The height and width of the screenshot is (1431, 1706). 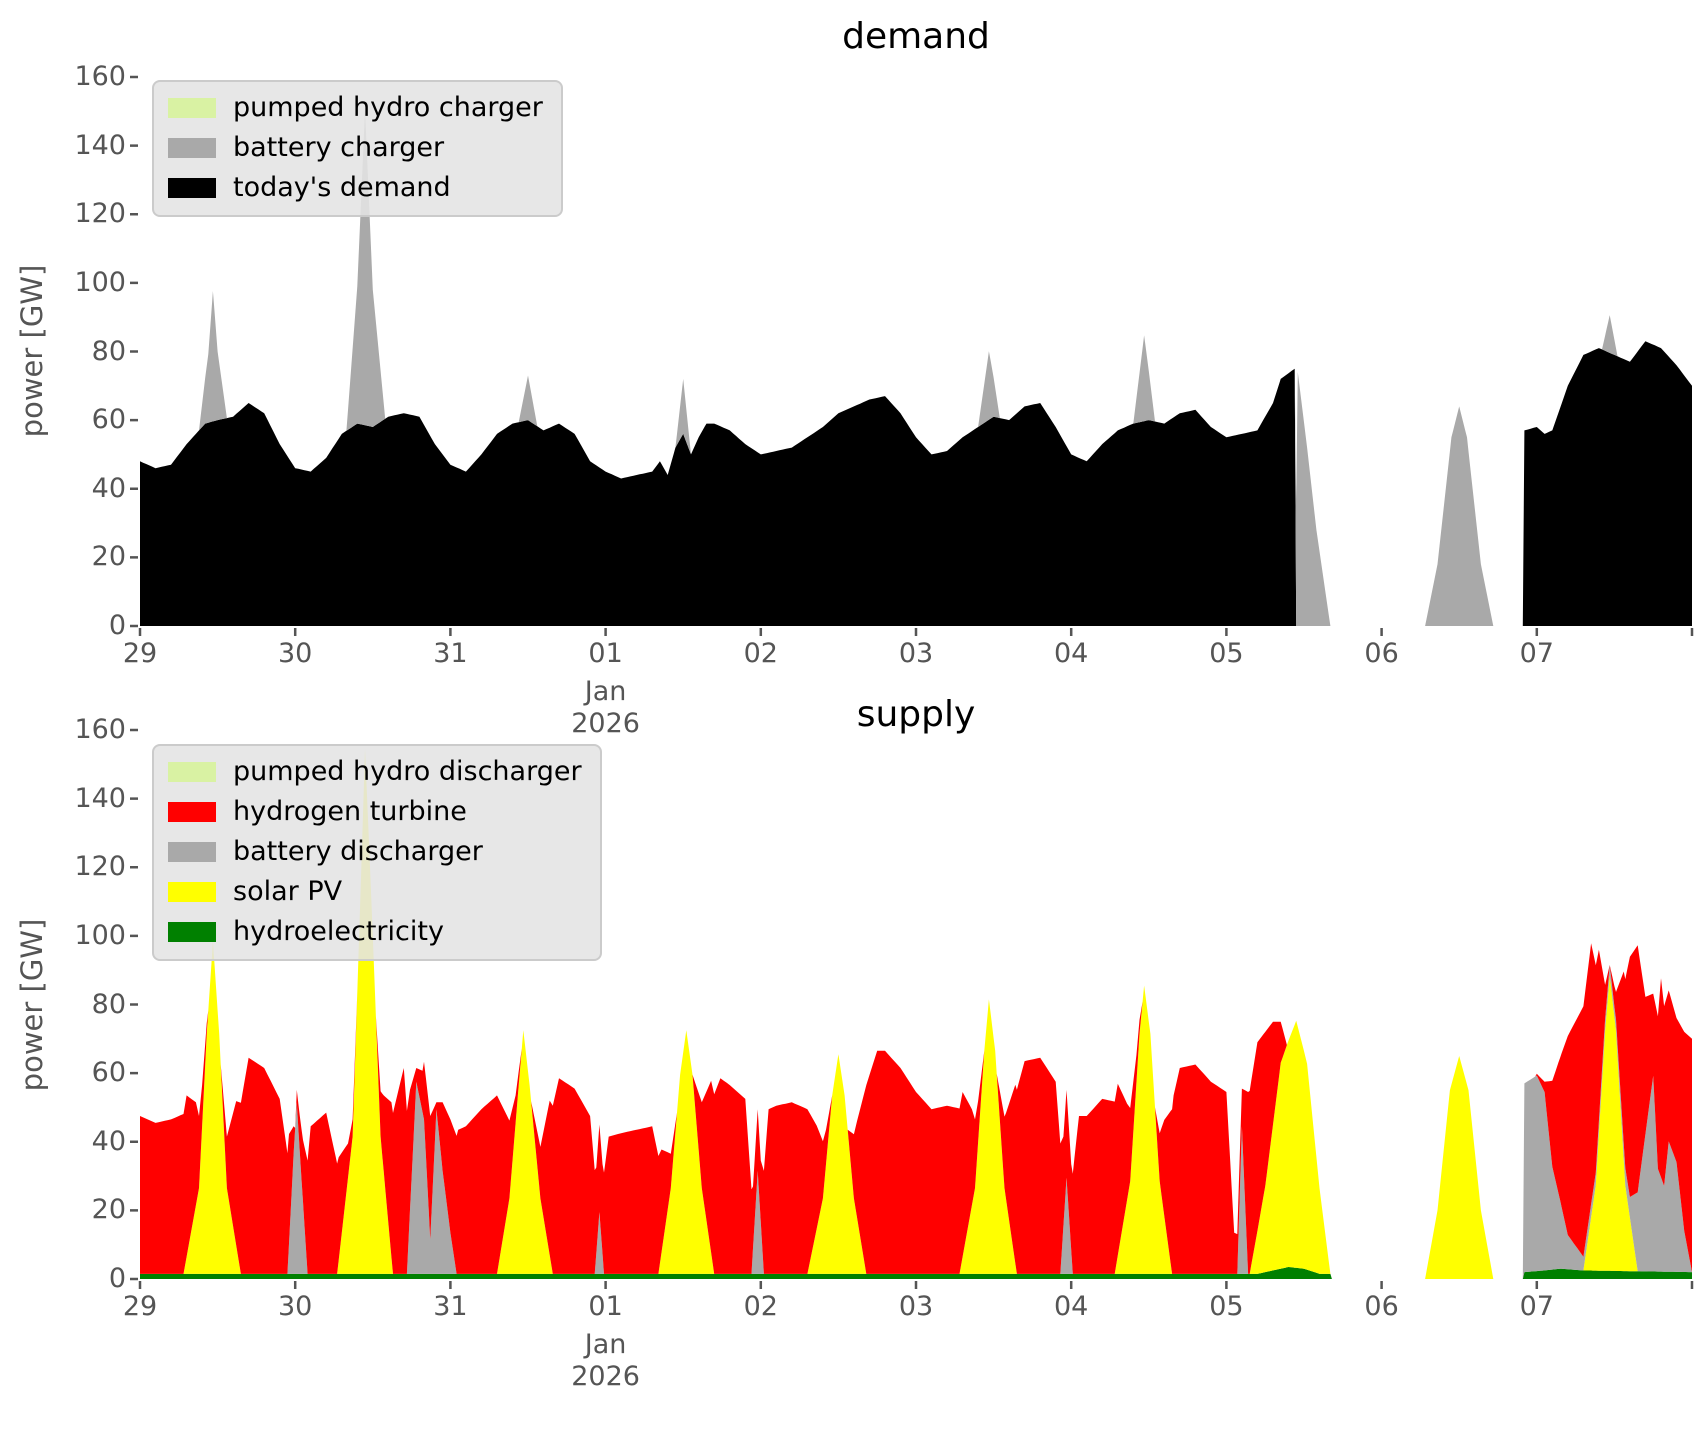 I want to click on legend-item-today-s-demand: today's demand, so click(x=355, y=187).